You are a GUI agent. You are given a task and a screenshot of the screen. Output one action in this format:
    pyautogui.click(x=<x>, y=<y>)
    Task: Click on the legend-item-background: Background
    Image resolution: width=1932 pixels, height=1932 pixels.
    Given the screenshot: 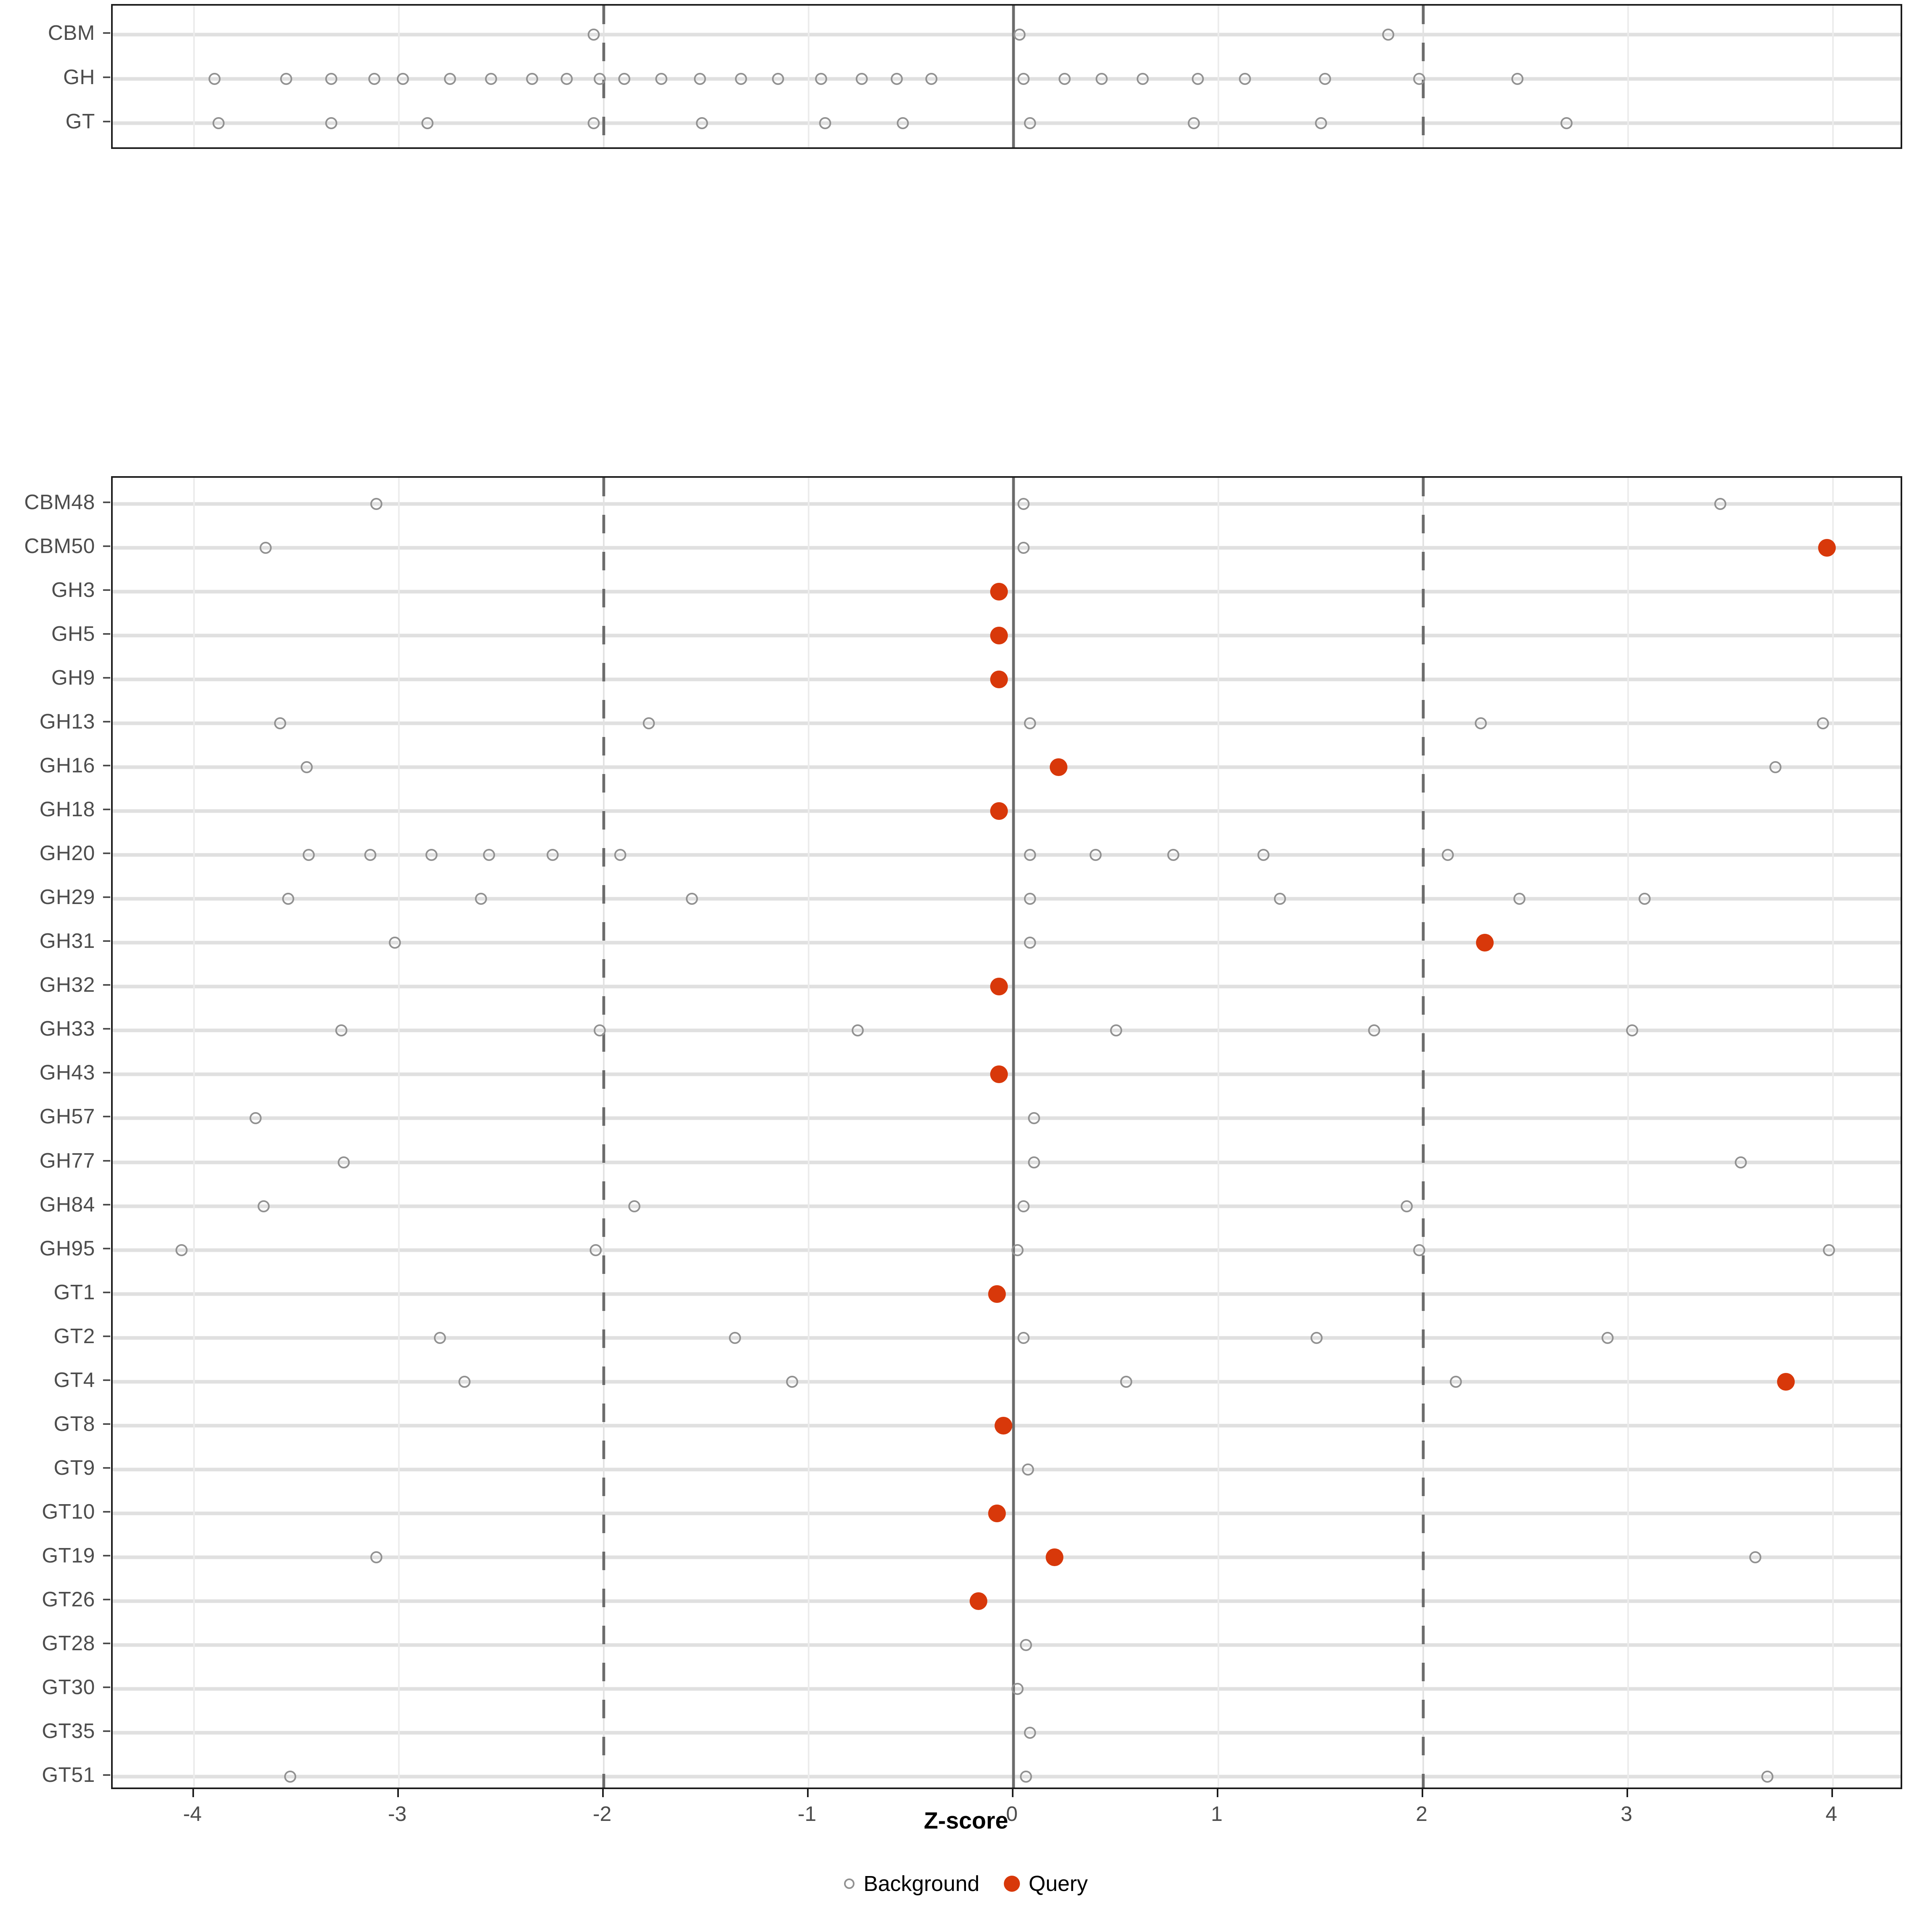 What is the action you would take?
    pyautogui.click(x=912, y=1883)
    